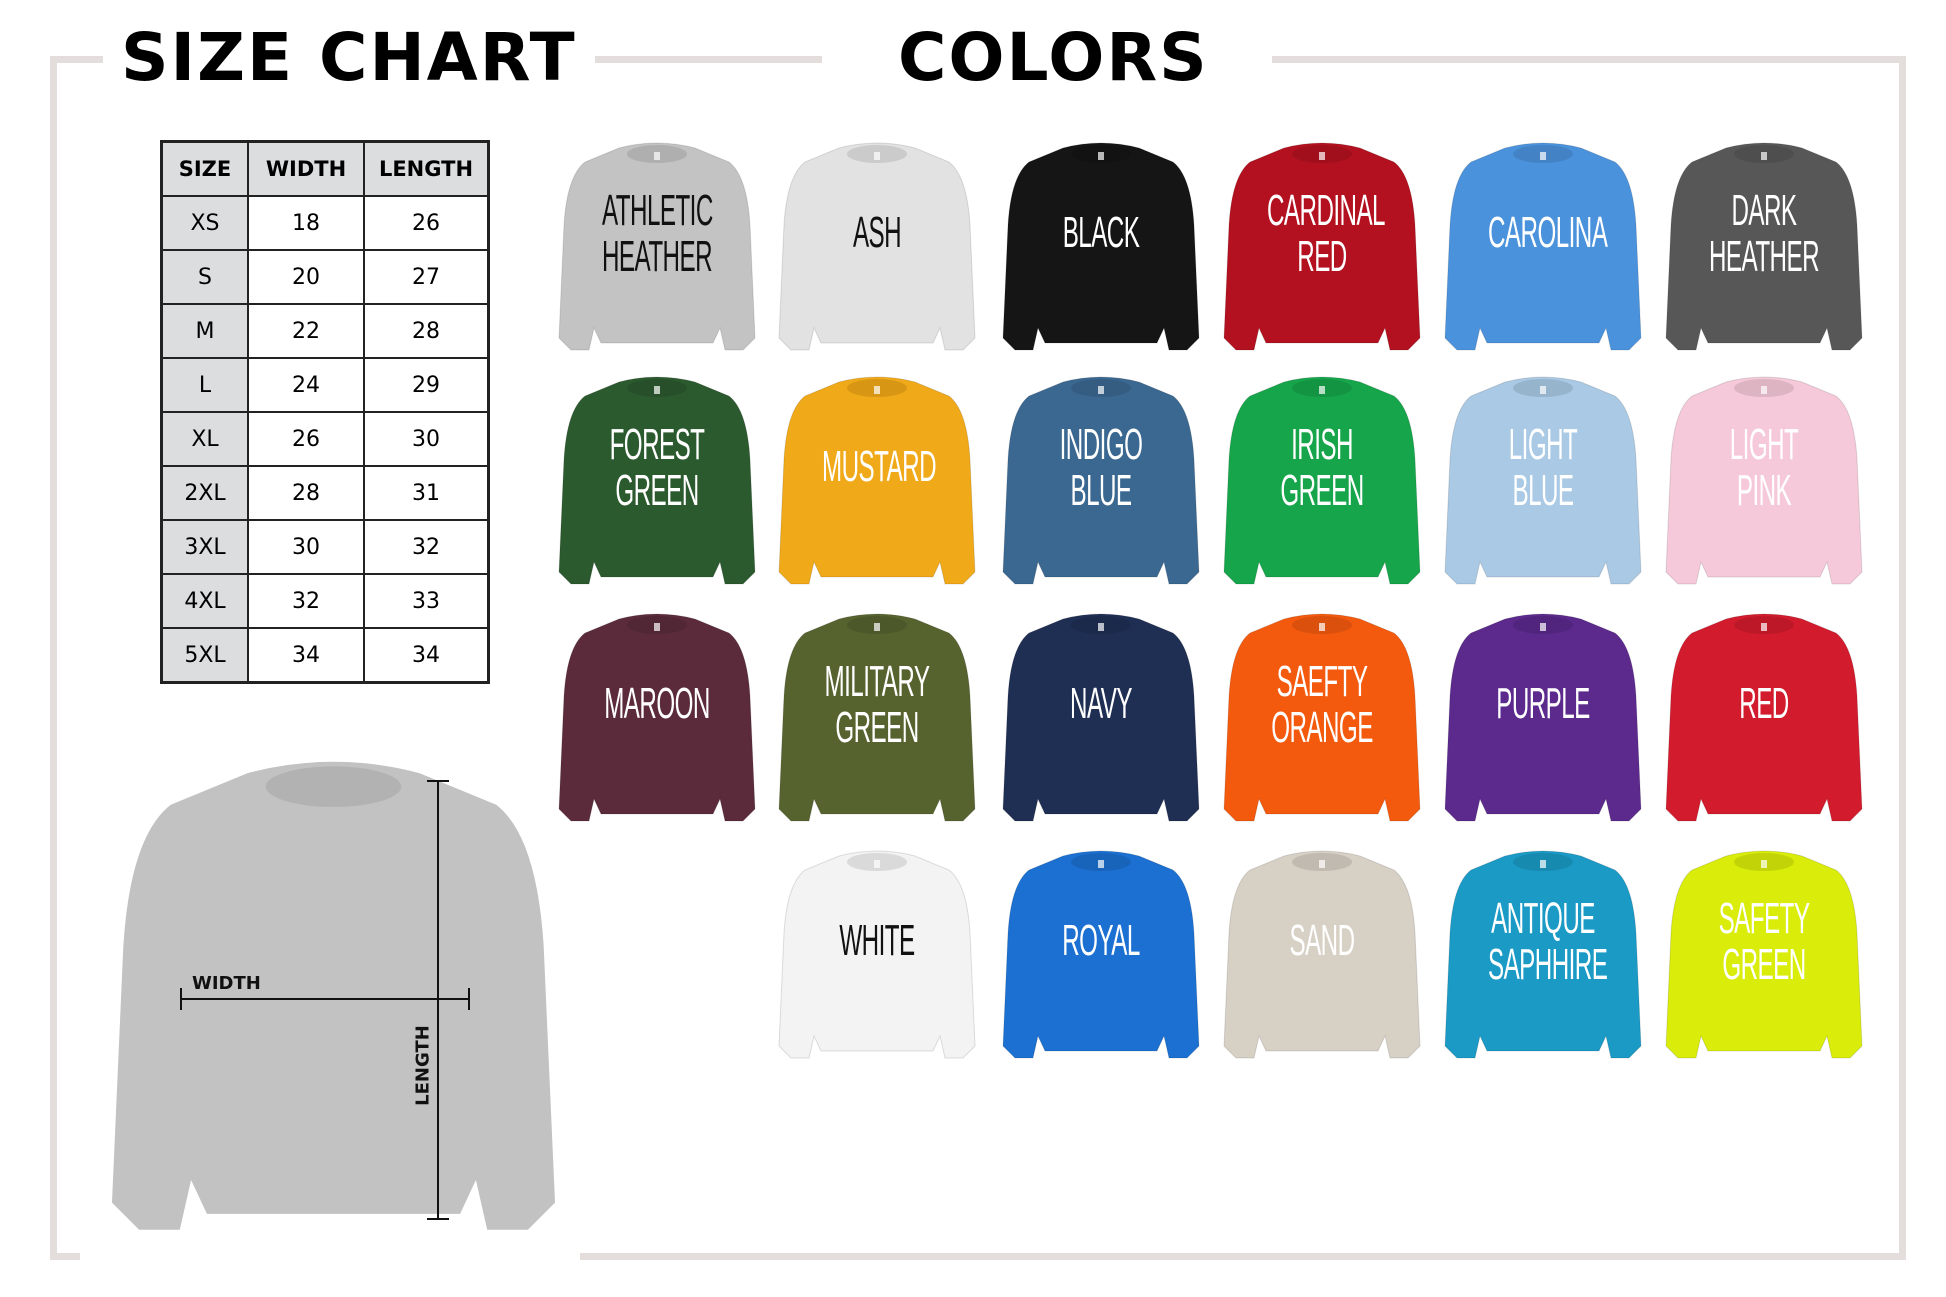  I want to click on length-cell: 33, so click(426, 601).